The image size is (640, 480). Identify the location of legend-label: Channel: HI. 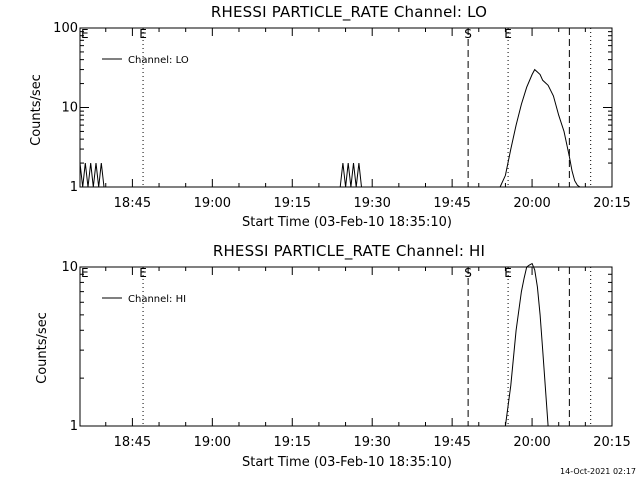
(157, 299).